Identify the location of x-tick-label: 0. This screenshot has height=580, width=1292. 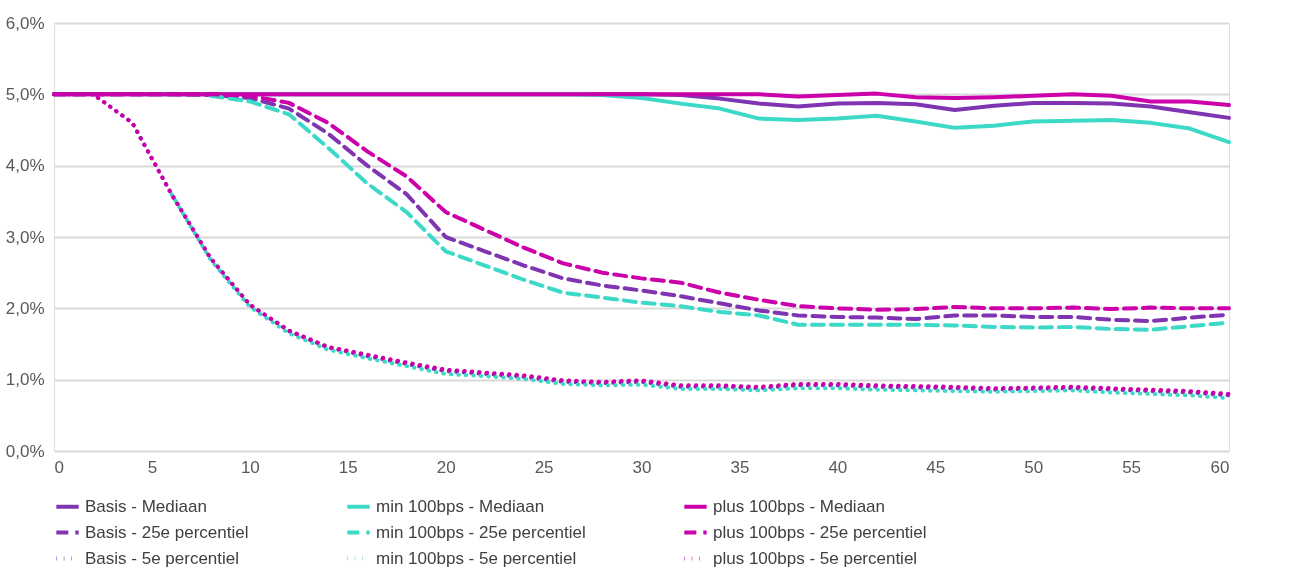
(59, 467).